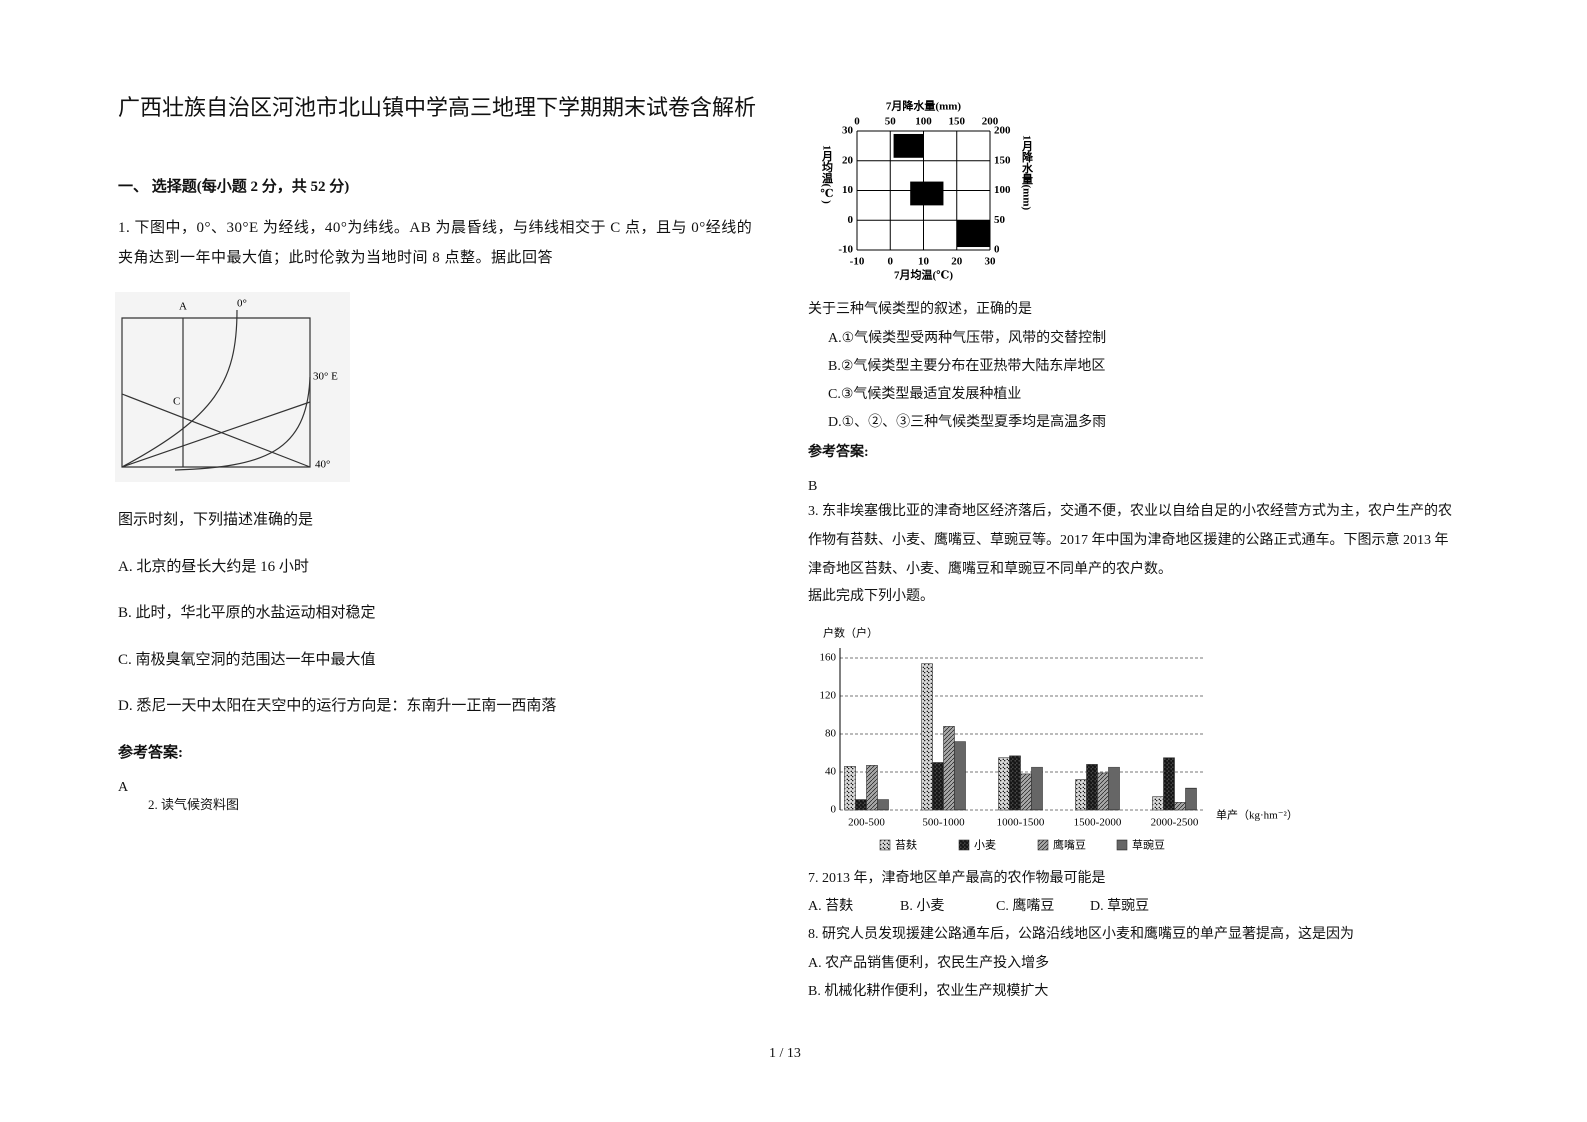 The height and width of the screenshot is (1122, 1587). What do you see at coordinates (929, 963) in the screenshot?
I see `option: A. 农产品销售便利，农民生产投入增多` at bounding box center [929, 963].